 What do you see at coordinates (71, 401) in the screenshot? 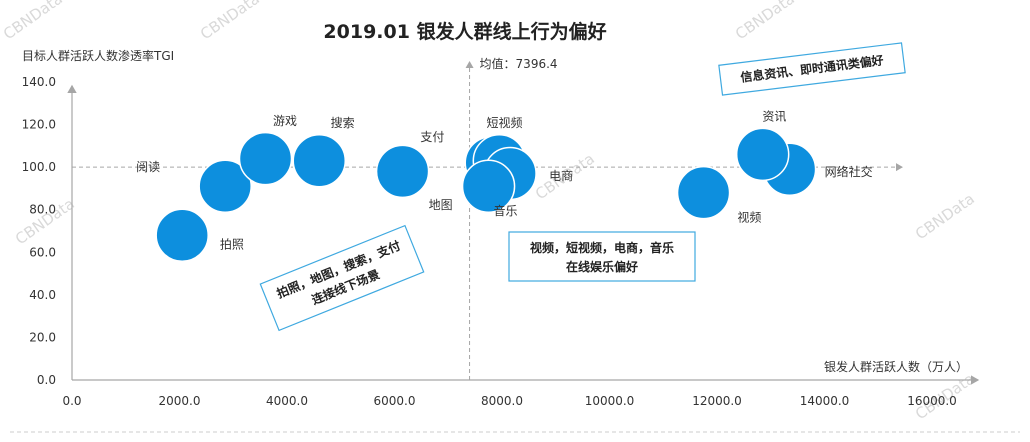
I see `x-tick-label: 0.0` at bounding box center [71, 401].